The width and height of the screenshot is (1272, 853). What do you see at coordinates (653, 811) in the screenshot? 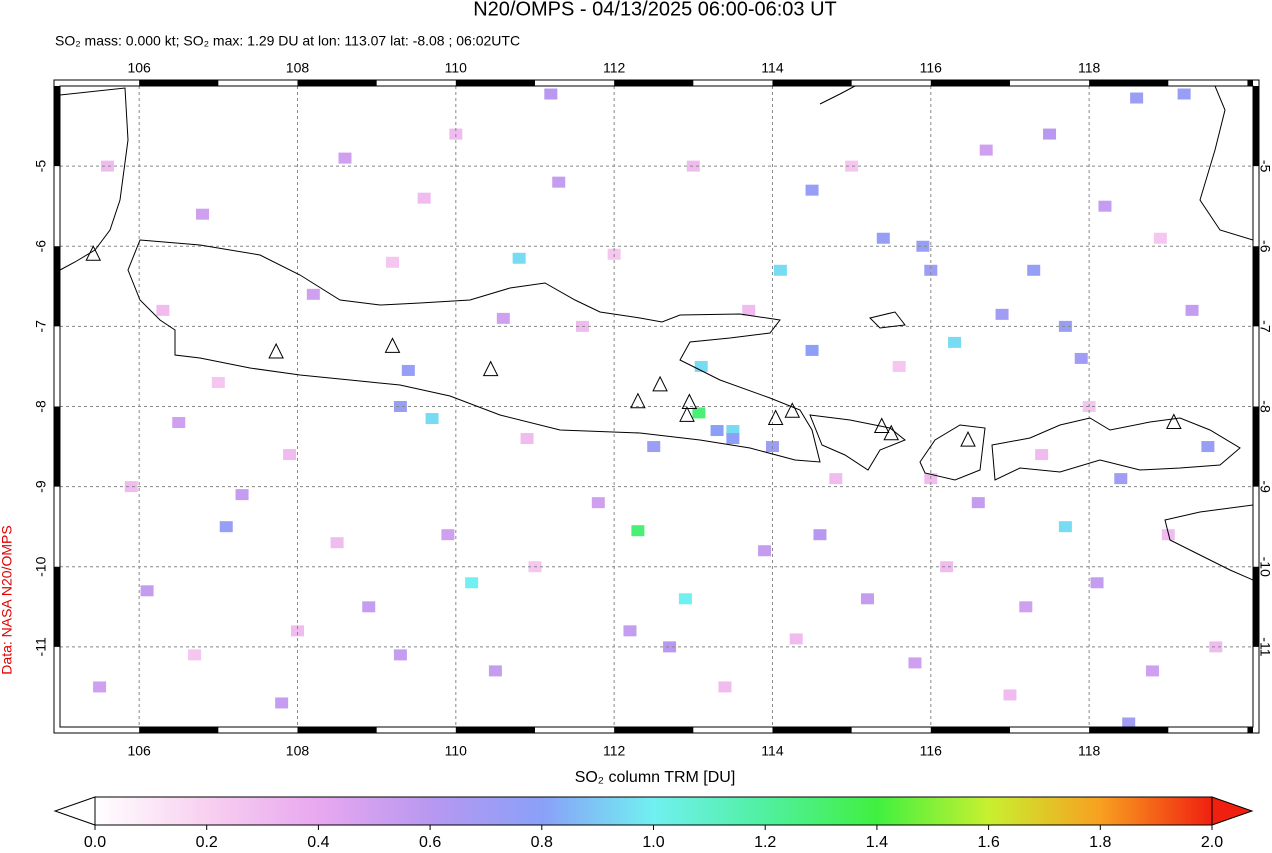
I see `colorbar-ramp` at bounding box center [653, 811].